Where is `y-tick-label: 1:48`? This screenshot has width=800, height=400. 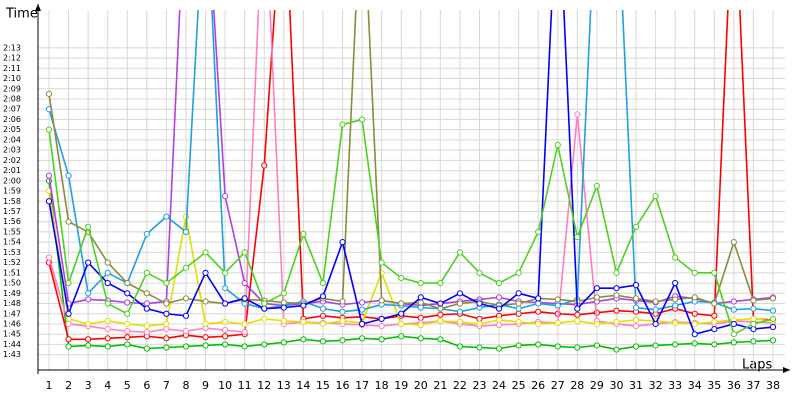
y-tick-label: 1:48 is located at coordinates (12, 303).